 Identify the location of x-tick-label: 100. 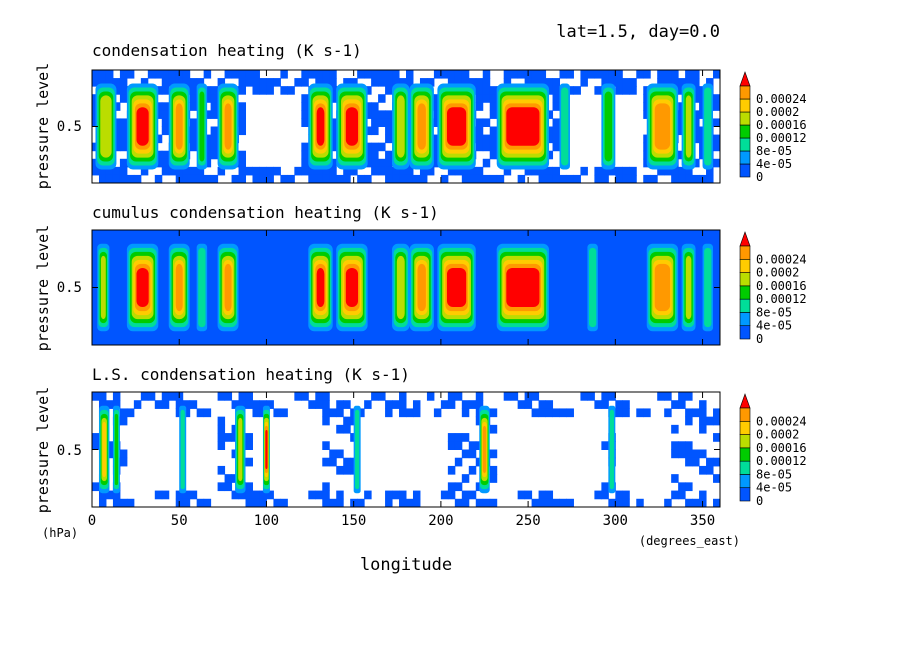
(266, 521).